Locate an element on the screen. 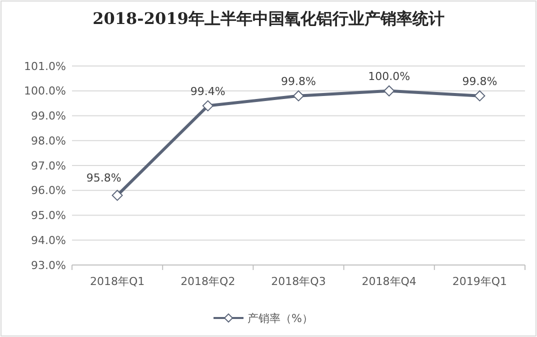 This screenshot has height=337, width=537. x-tick-label: 2018年Q3 is located at coordinates (298, 281).